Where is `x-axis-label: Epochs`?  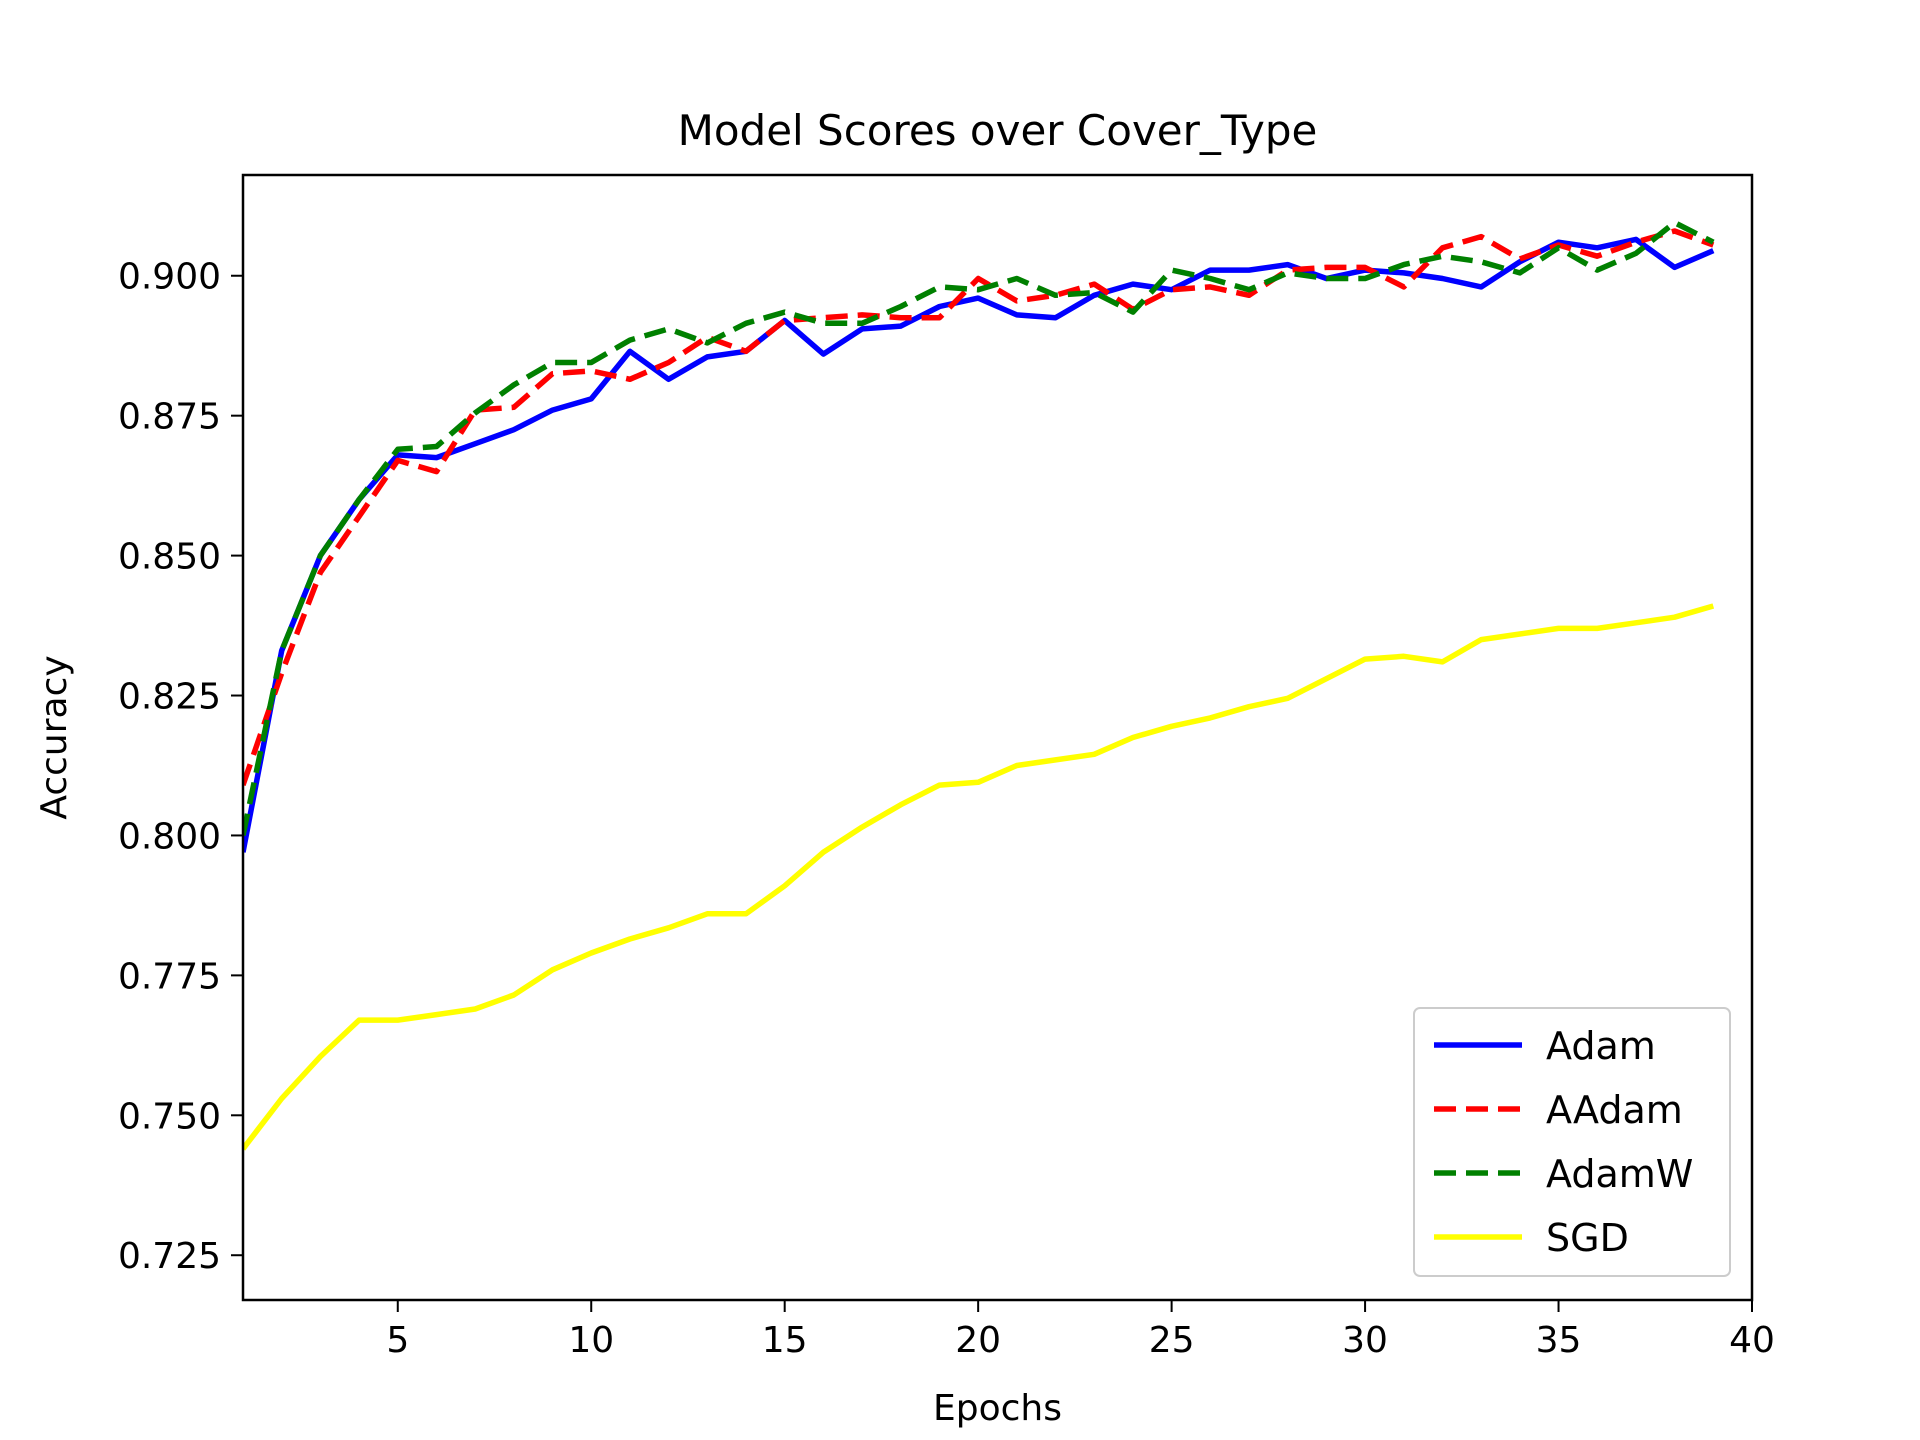 x-axis-label: Epochs is located at coordinates (997, 1408).